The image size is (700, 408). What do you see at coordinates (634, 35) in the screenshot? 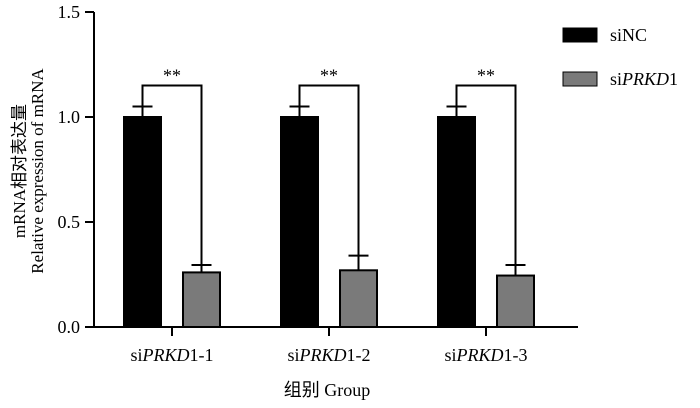
I see `label-part: NC` at bounding box center [634, 35].